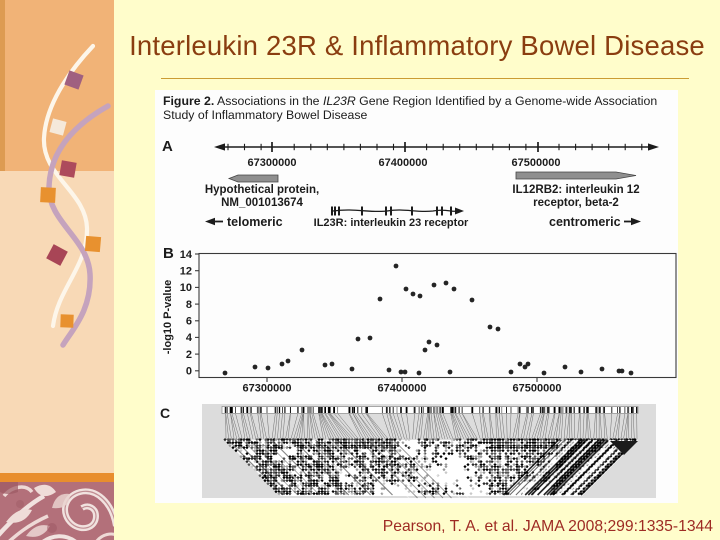 This screenshot has width=720, height=540. What do you see at coordinates (576, 203) in the screenshot?
I see `svg-text: receptor, beta-2` at bounding box center [576, 203].